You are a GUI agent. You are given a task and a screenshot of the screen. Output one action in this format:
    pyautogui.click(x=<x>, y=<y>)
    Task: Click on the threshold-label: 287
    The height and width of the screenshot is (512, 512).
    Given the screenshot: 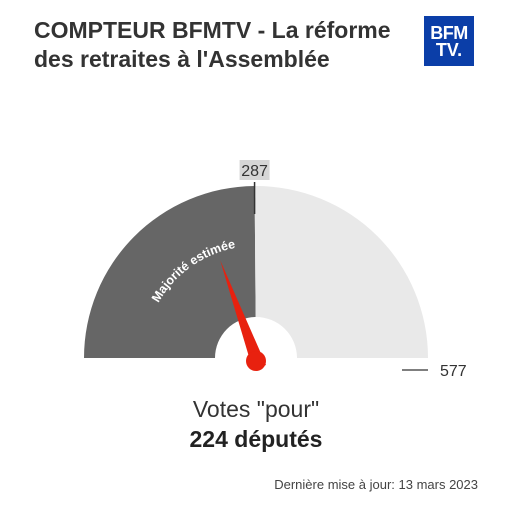 What is the action you would take?
    pyautogui.click(x=254, y=171)
    